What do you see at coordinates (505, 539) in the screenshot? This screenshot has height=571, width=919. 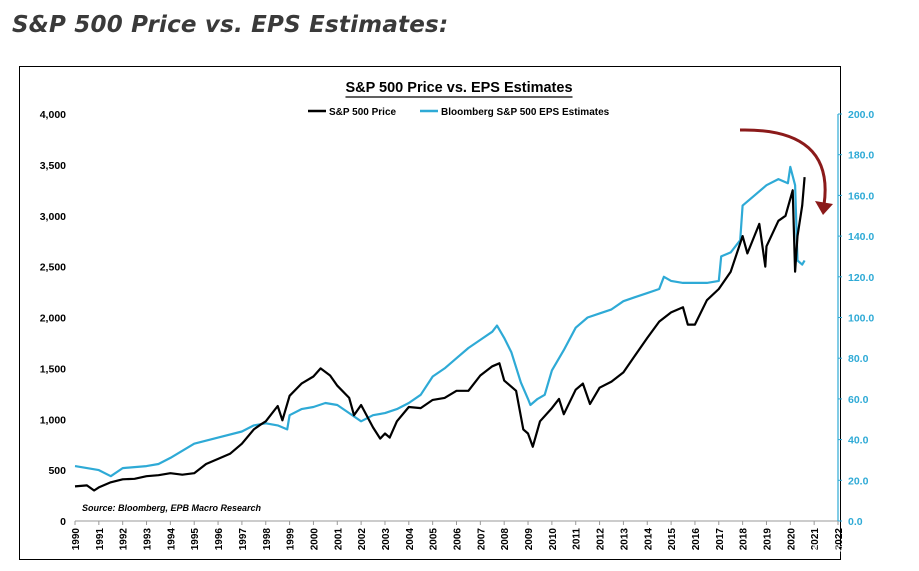 I see `x-tick-label: 2008` at bounding box center [505, 539].